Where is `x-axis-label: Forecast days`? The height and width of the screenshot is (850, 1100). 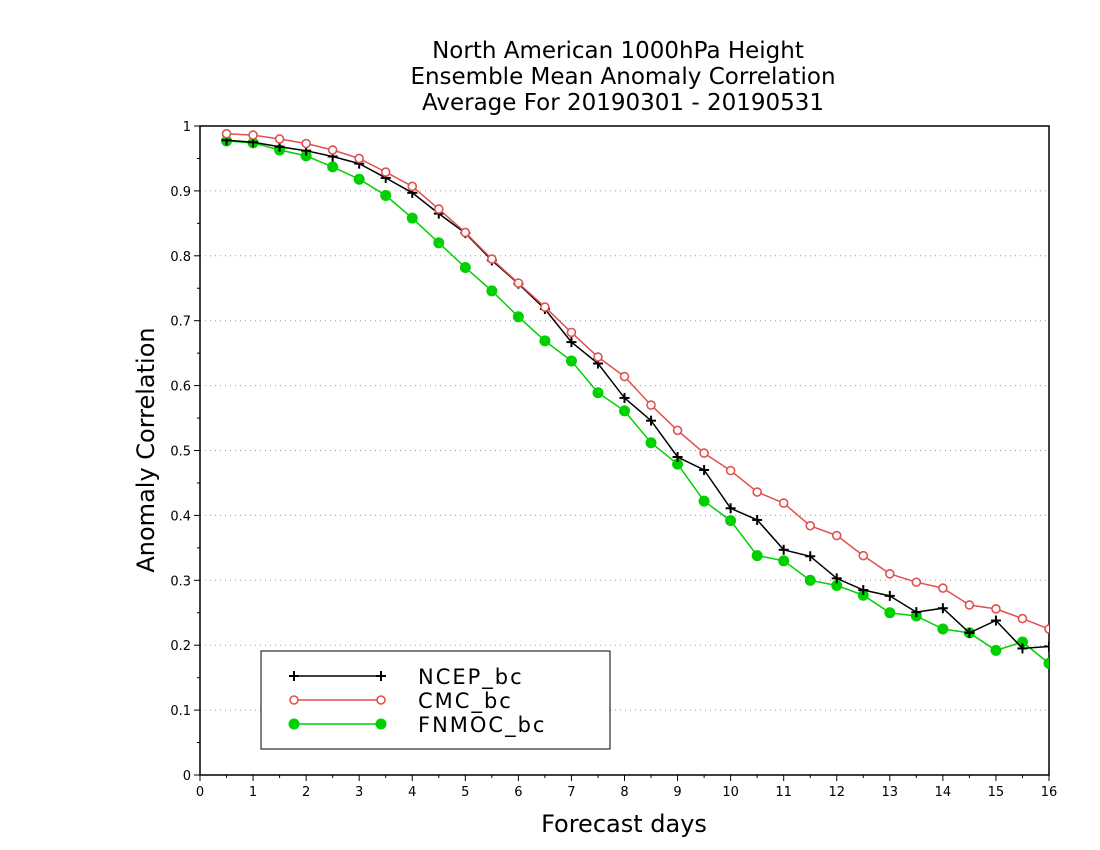 x-axis-label: Forecast days is located at coordinates (624, 824).